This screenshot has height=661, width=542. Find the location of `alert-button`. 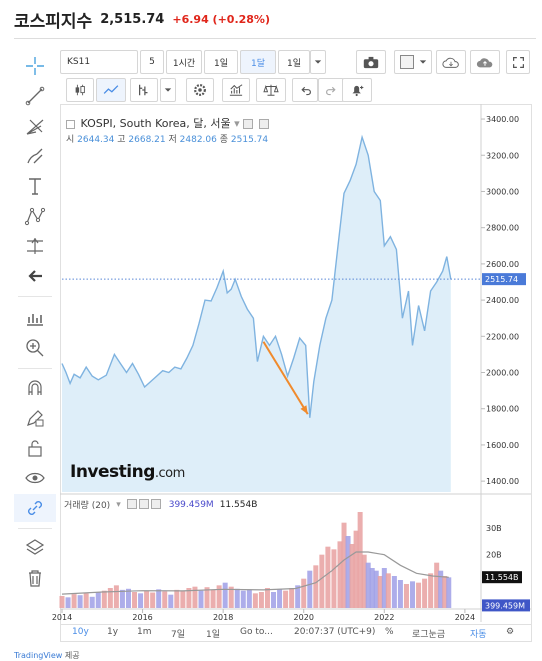

alert-button is located at coordinates (357, 90).